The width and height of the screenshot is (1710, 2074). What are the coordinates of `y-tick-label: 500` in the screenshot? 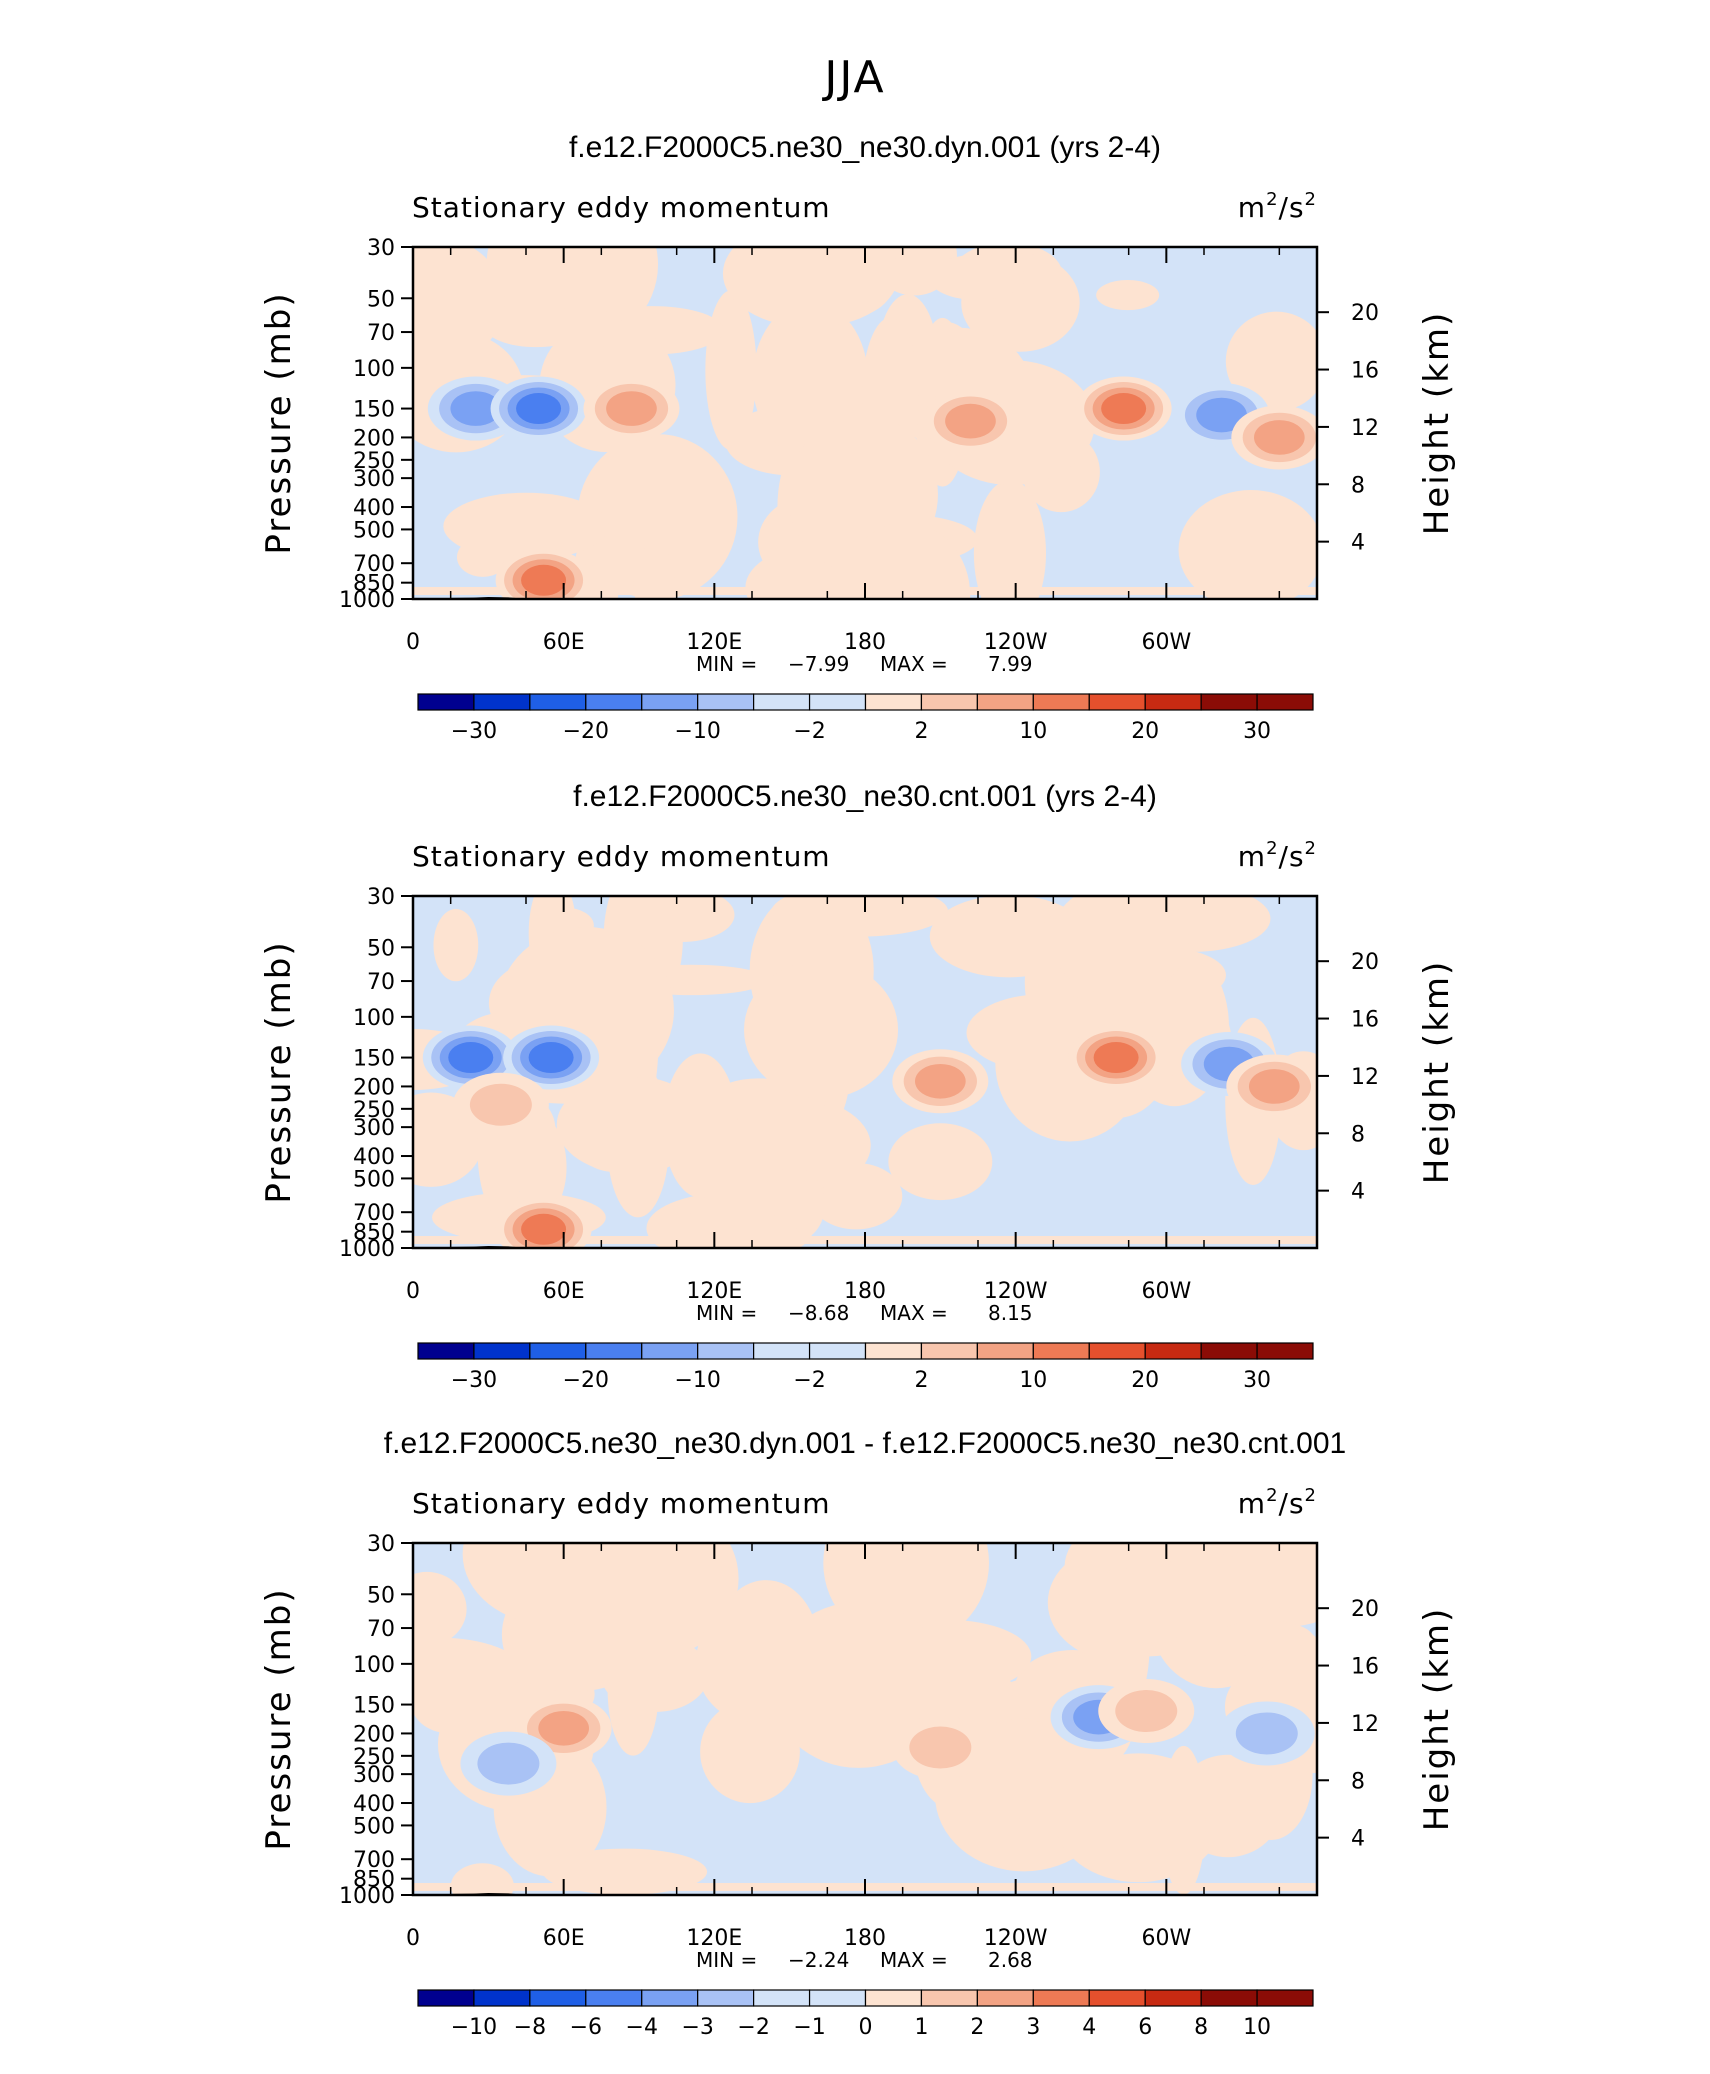 It's located at (374, 1179).